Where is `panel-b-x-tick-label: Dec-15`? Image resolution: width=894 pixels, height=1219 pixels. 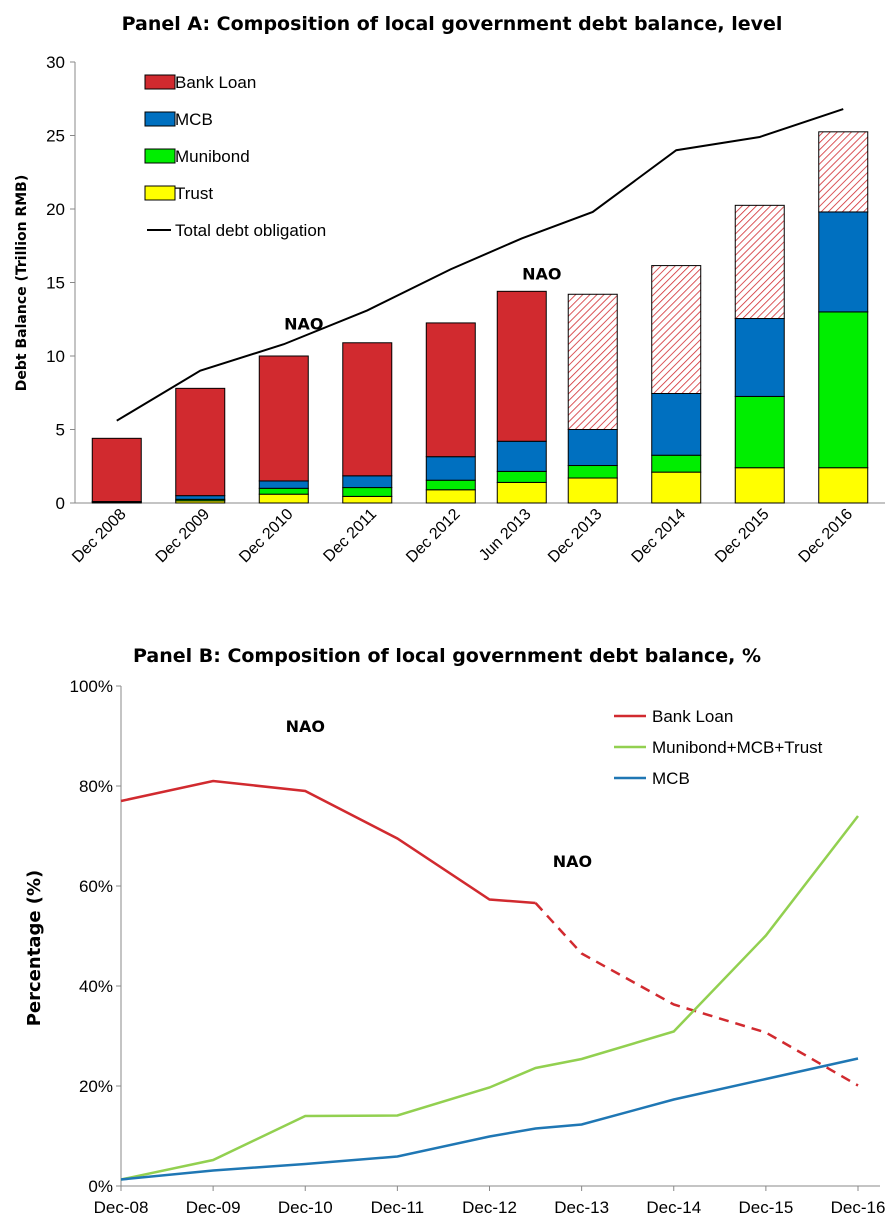
panel-b-x-tick-label: Dec-15 is located at coordinates (765, 1207).